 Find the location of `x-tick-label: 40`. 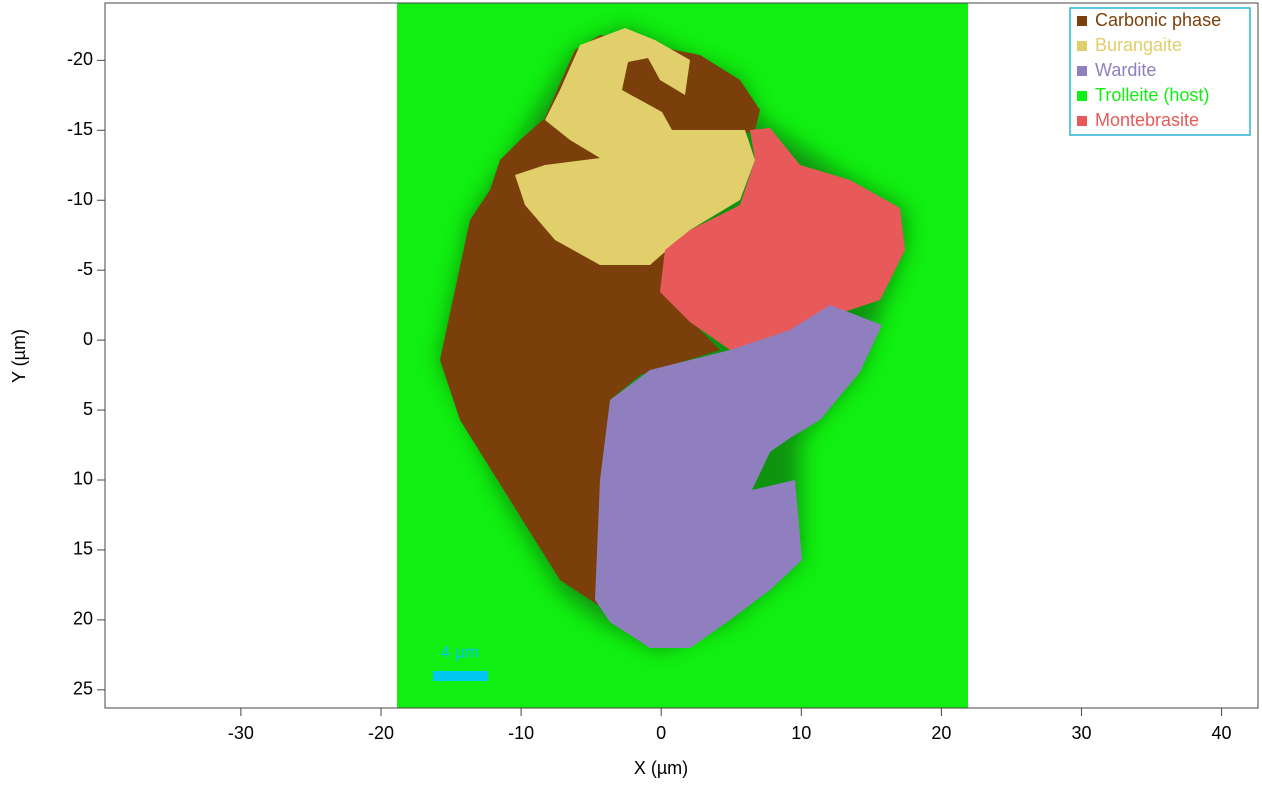

x-tick-label: 40 is located at coordinates (1222, 733).